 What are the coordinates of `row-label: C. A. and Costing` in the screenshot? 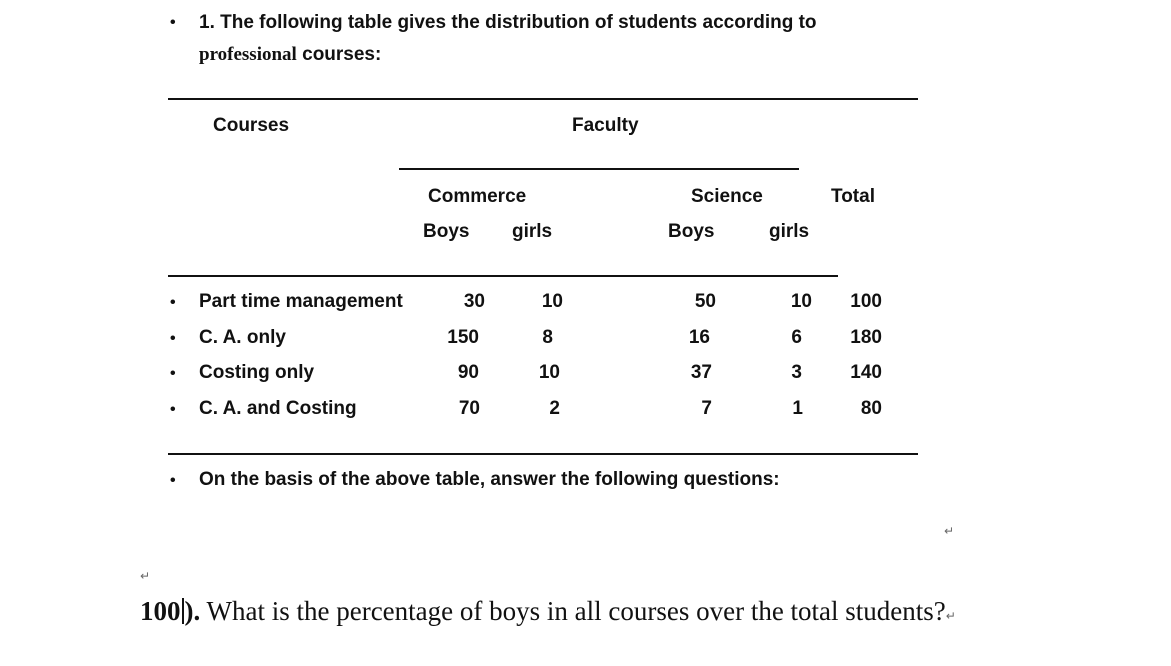 It's located at (278, 408).